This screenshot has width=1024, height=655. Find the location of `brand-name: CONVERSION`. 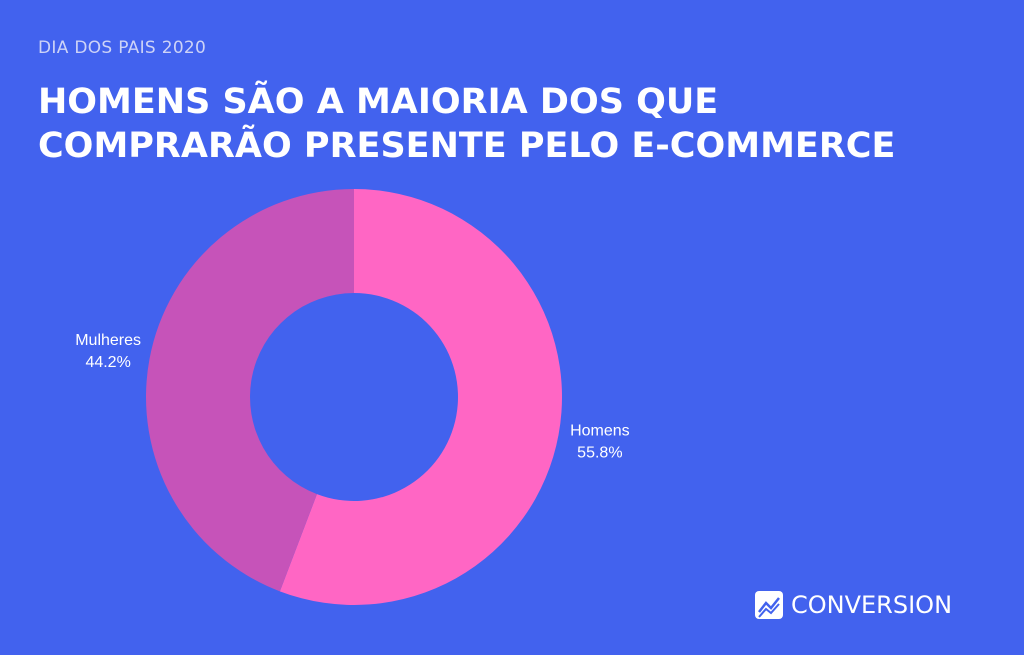

brand-name: CONVERSION is located at coordinates (871, 605).